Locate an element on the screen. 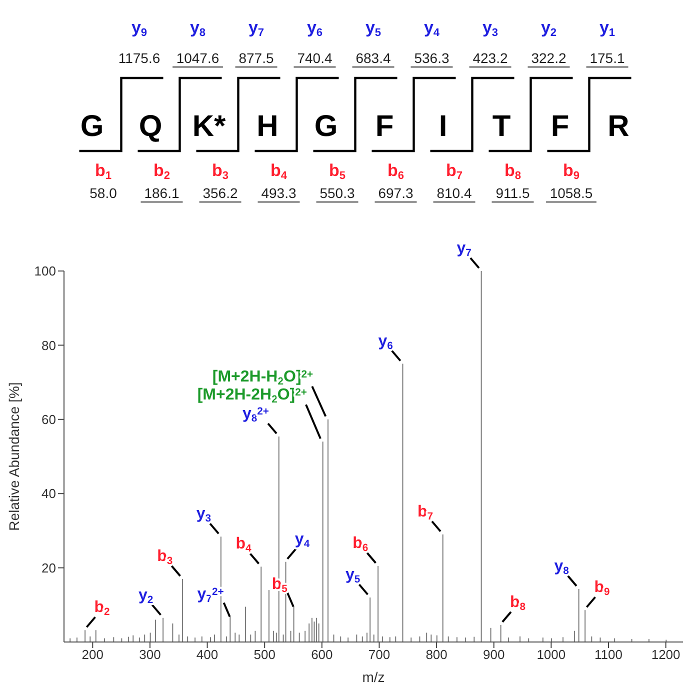  annotation: y$_{5}$ is located at coordinates (353, 576).